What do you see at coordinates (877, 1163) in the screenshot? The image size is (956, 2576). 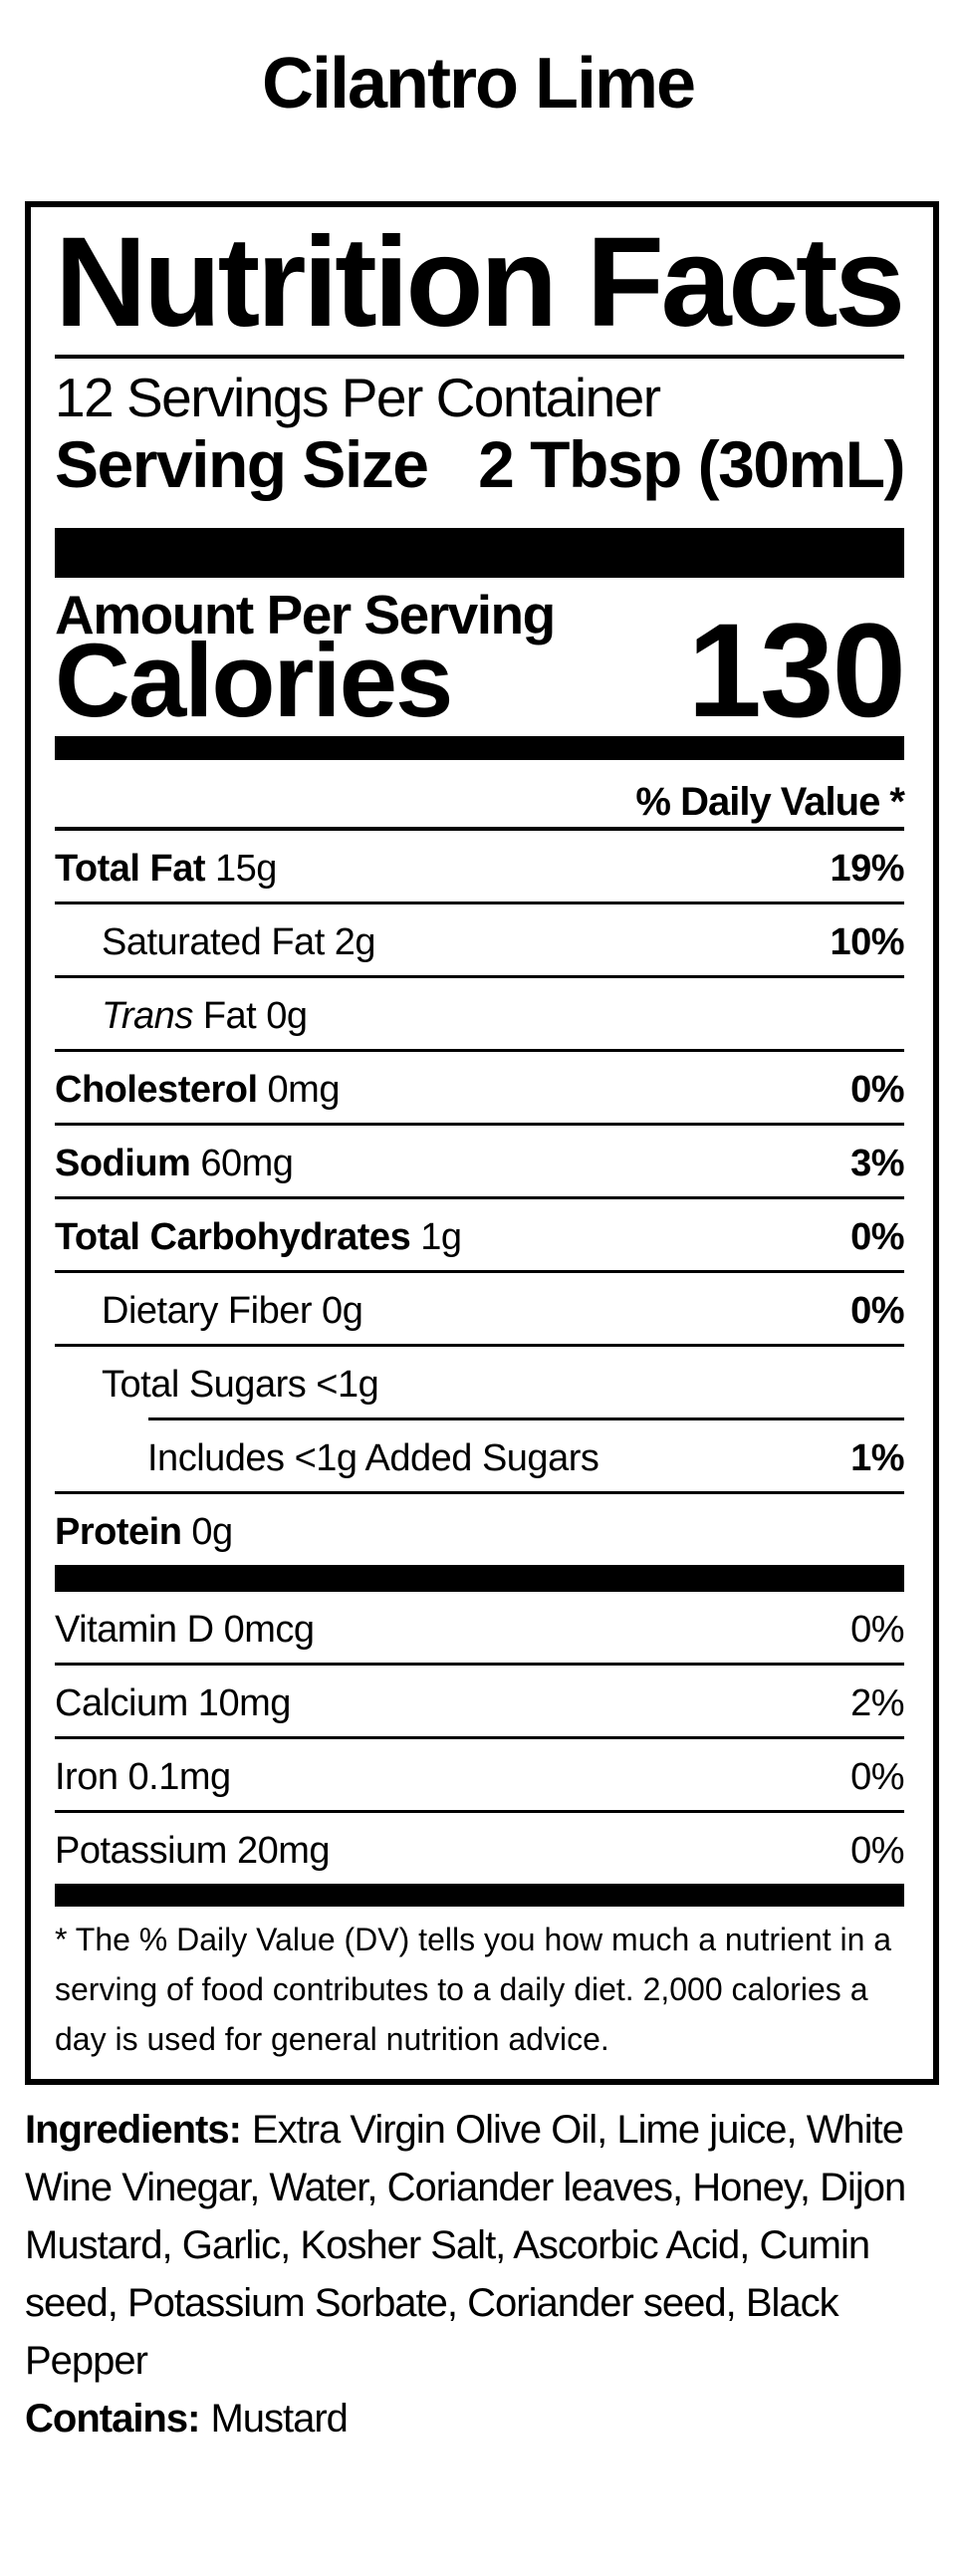 I see `row-percent: 3%` at bounding box center [877, 1163].